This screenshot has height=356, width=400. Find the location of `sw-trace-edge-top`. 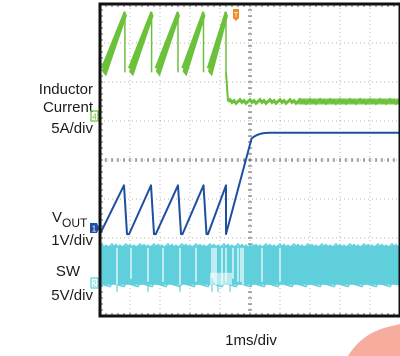

sw-trace-edge-top is located at coordinates (249, 245).